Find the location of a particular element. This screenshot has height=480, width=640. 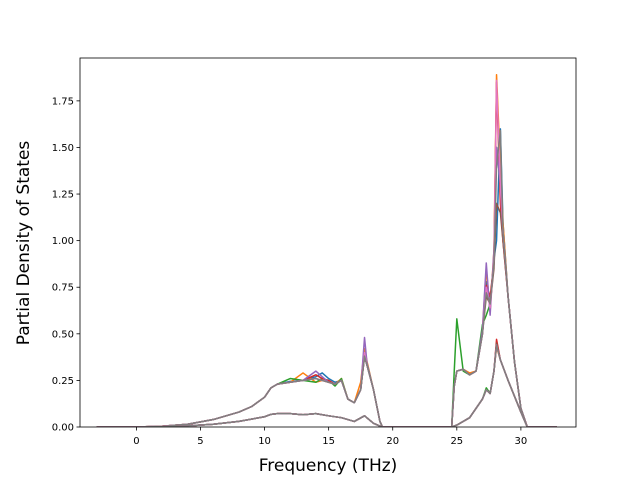

x-tick-label: 10 is located at coordinates (264, 441).